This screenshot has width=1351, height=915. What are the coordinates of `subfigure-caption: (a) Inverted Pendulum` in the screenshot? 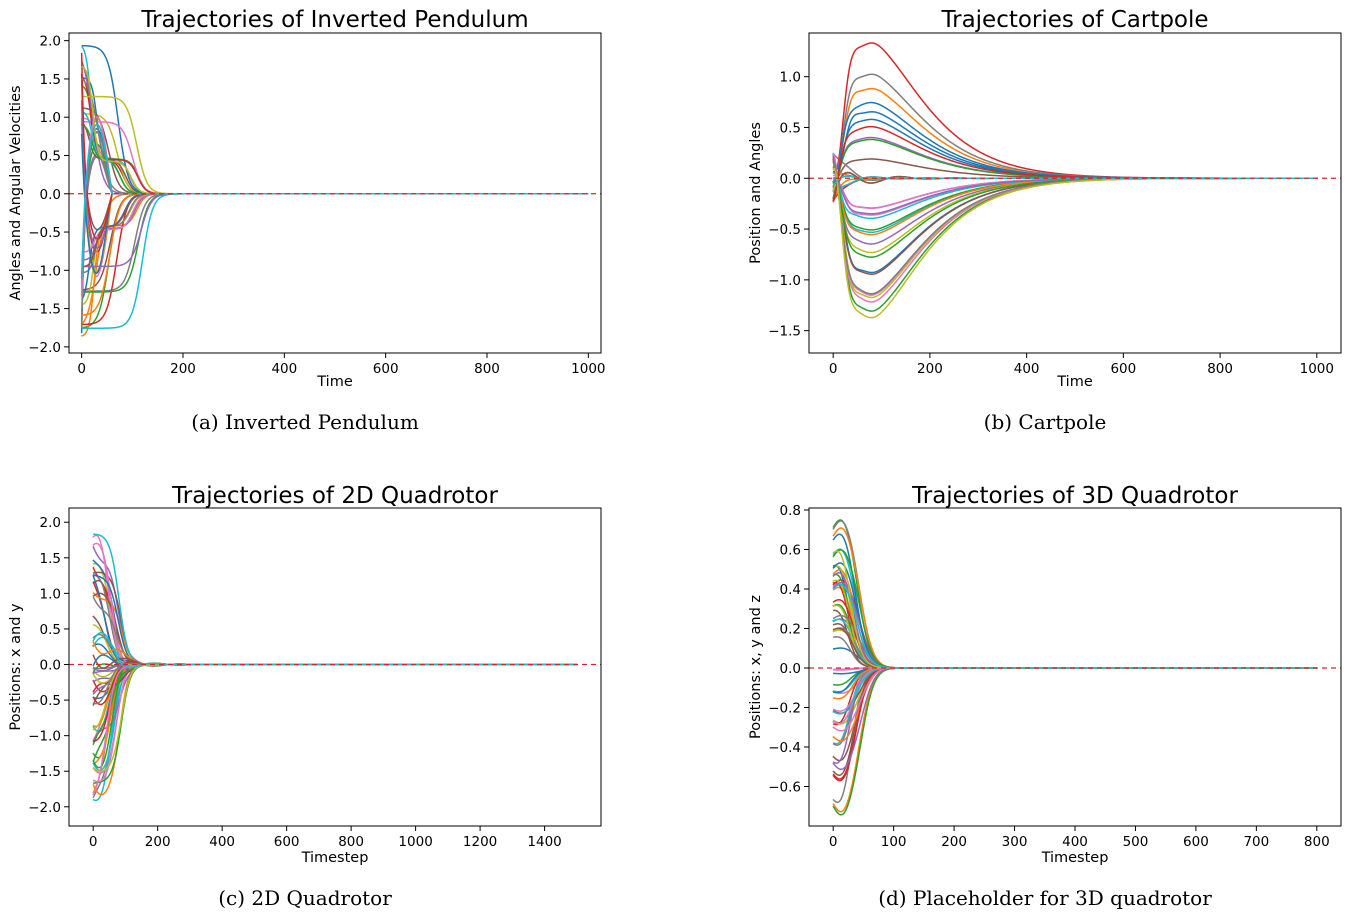 It's located at (305, 422).